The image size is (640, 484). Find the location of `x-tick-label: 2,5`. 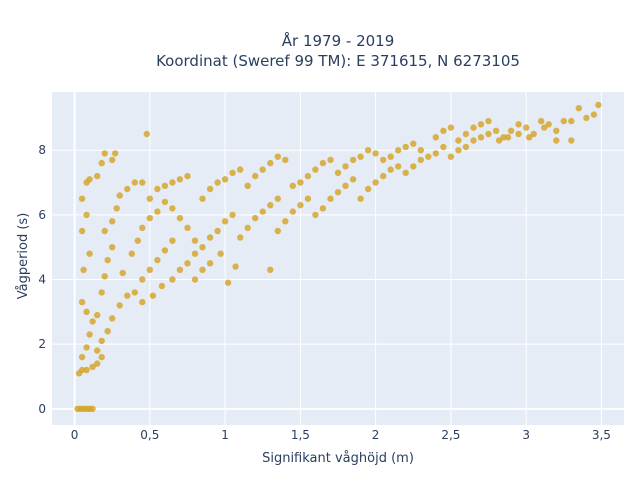

x-tick-label: 2,5 is located at coordinates (450, 435).